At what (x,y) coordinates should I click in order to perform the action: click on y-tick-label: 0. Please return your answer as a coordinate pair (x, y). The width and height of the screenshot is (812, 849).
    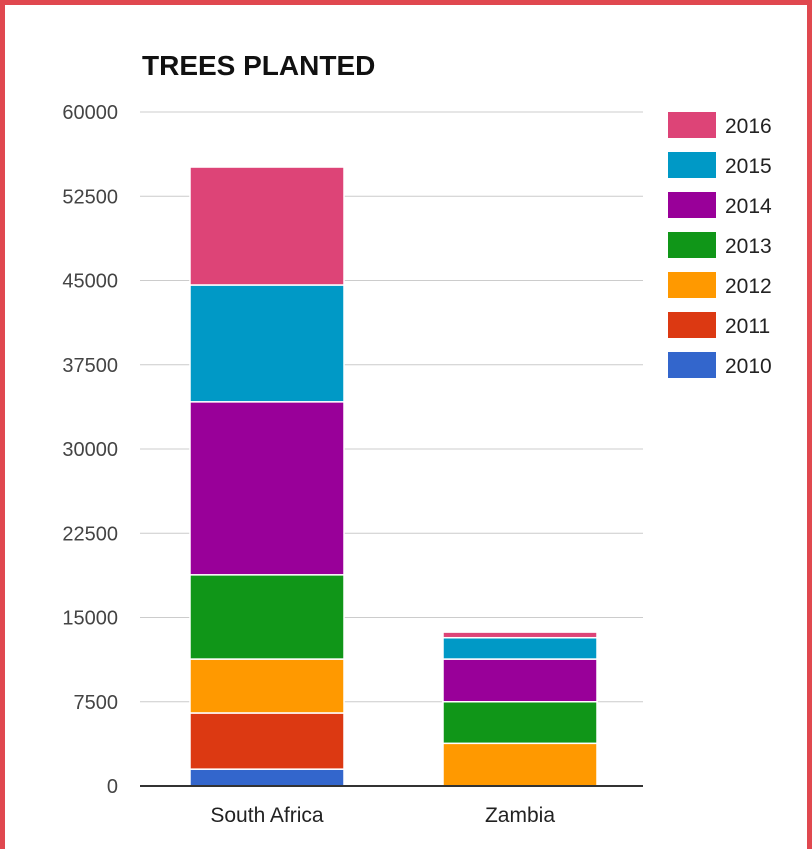
    Looking at the image, I should click on (112, 787).